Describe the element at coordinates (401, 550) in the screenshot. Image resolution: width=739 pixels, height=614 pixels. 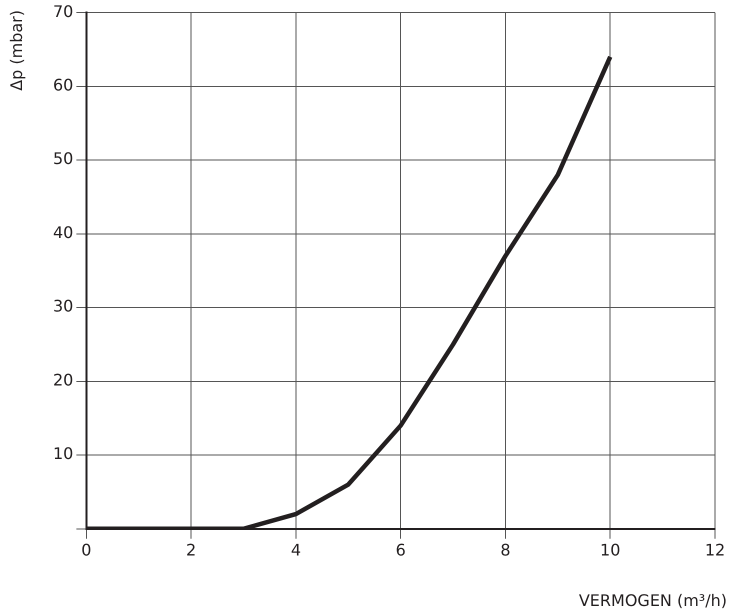
I see `x-tick-label: 6` at that location.